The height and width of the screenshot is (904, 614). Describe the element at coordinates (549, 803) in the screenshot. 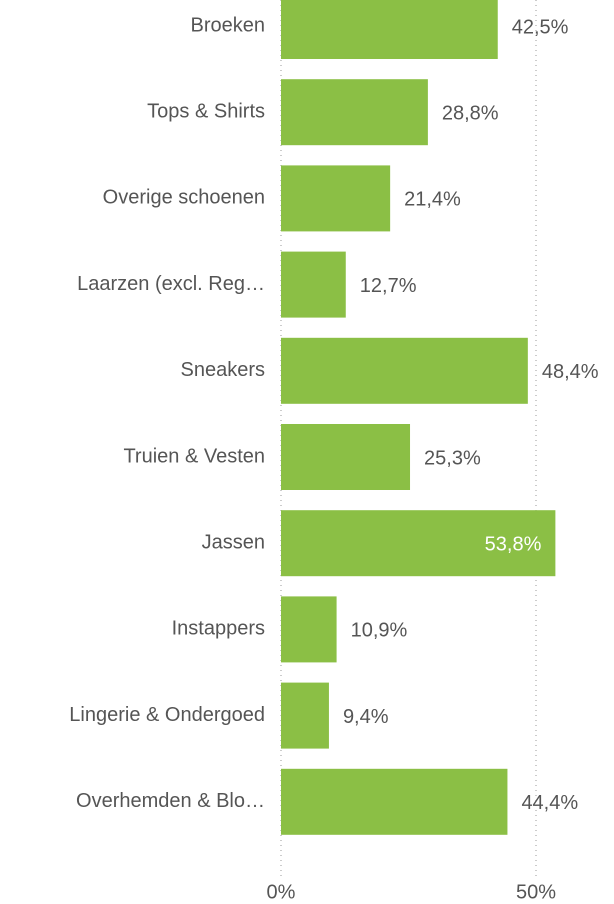

I see `data-label: 44,4%` at that location.